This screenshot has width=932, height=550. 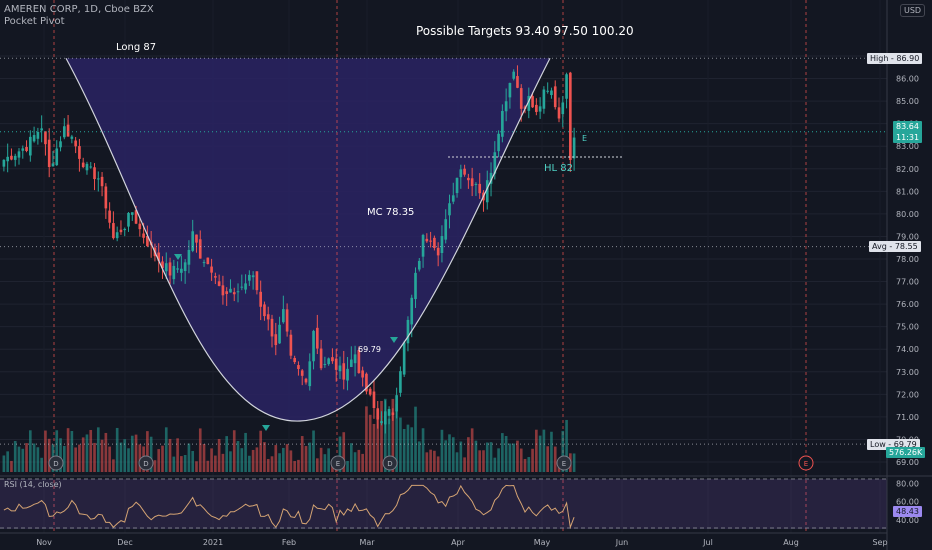 I want to click on price-tick-label: 80.00, so click(x=907, y=214).